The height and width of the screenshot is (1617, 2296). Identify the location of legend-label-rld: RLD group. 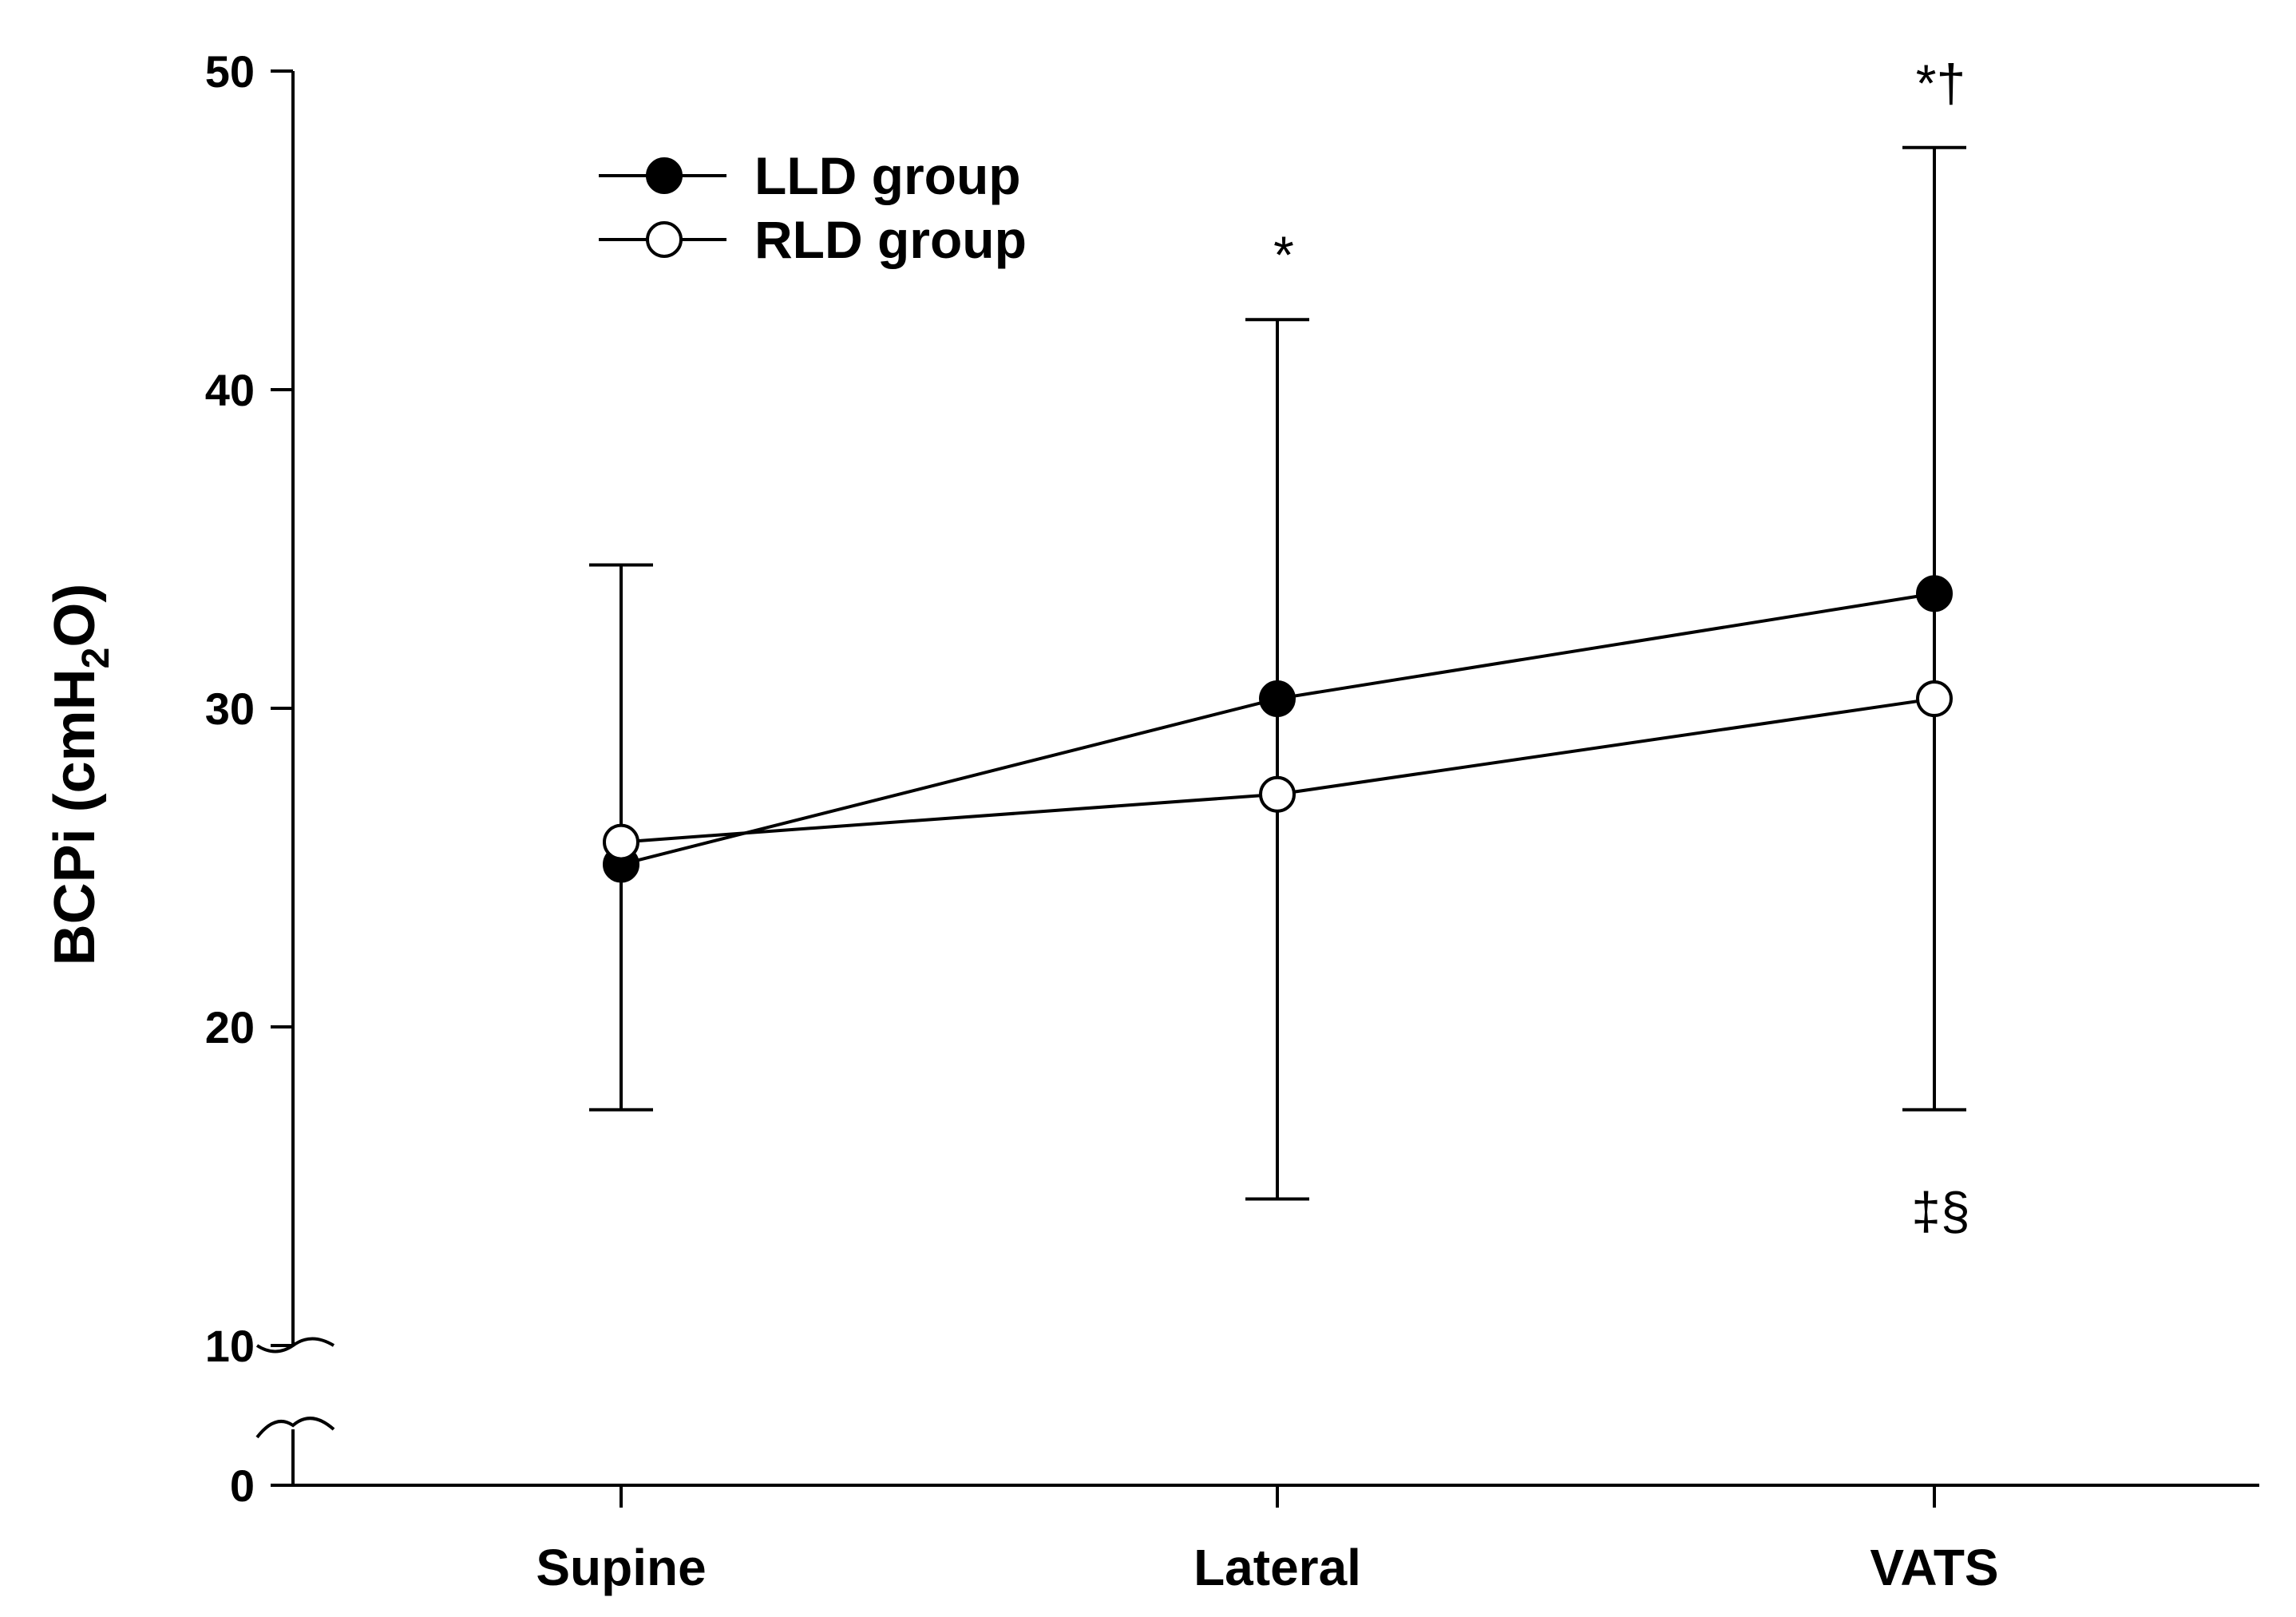
(890, 239).